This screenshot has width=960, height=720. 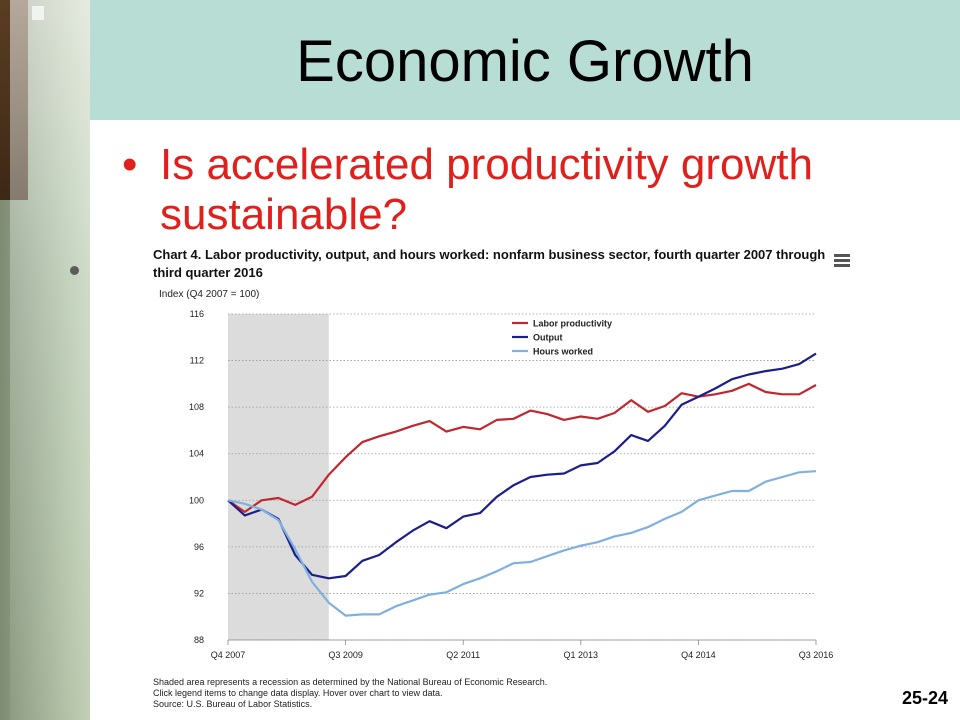 What do you see at coordinates (563, 352) in the screenshot?
I see `legend-item-label: Hours worked` at bounding box center [563, 352].